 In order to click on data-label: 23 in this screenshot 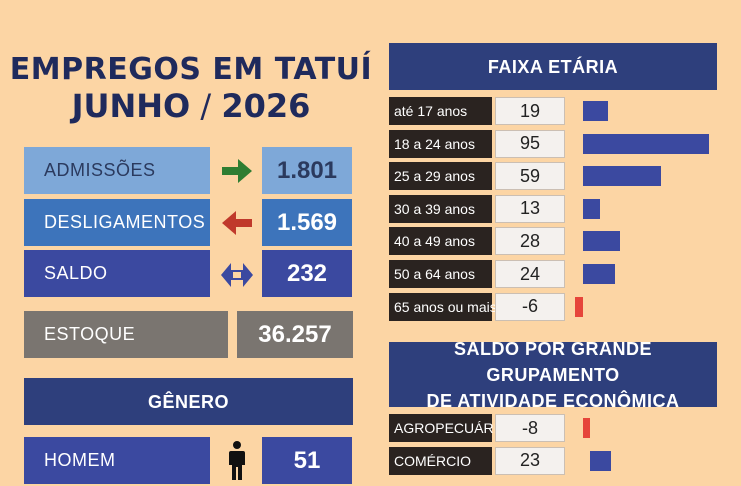, I will do `click(530, 460)`.